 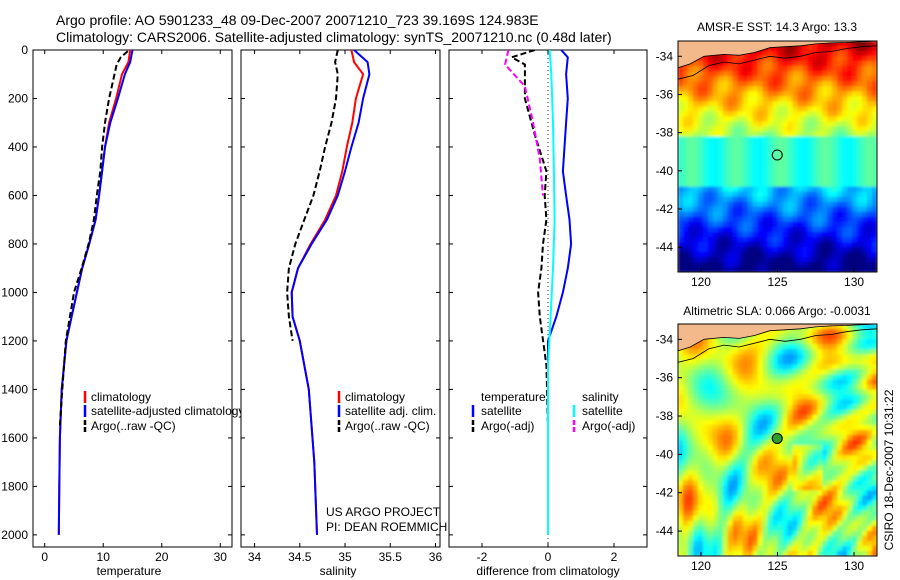 I want to click on y-tick-label: 1600, so click(x=14, y=438).